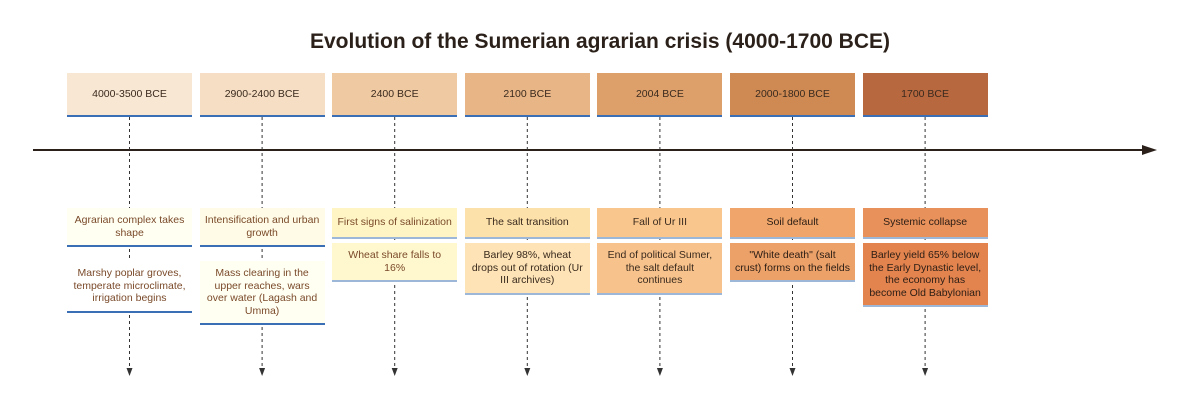  I want to click on event-date: 4000-3500 BCE, so click(129, 95).